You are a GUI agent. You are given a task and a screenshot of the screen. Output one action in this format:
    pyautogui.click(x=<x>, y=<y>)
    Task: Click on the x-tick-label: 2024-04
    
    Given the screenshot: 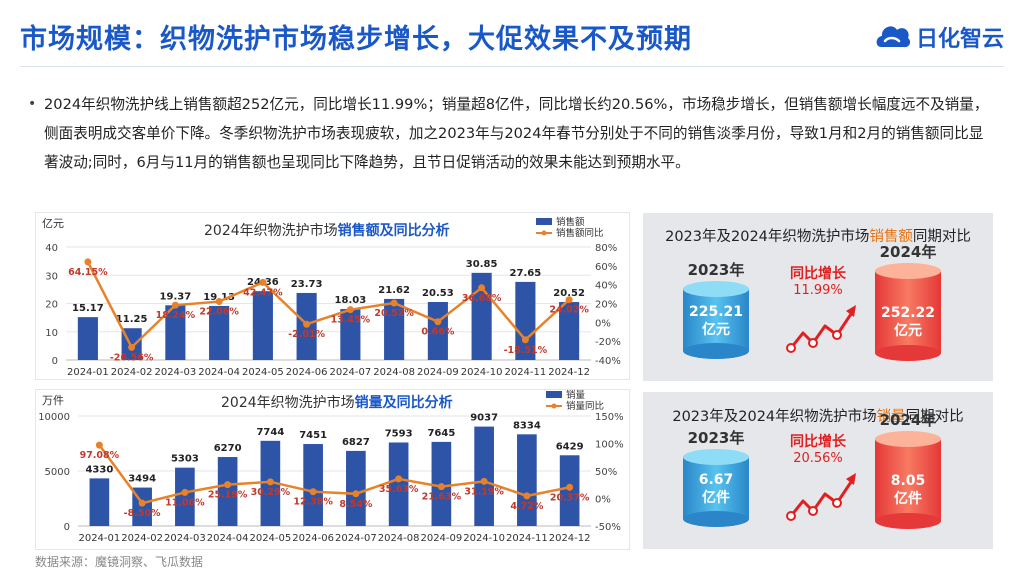 What is the action you would take?
    pyautogui.click(x=219, y=372)
    